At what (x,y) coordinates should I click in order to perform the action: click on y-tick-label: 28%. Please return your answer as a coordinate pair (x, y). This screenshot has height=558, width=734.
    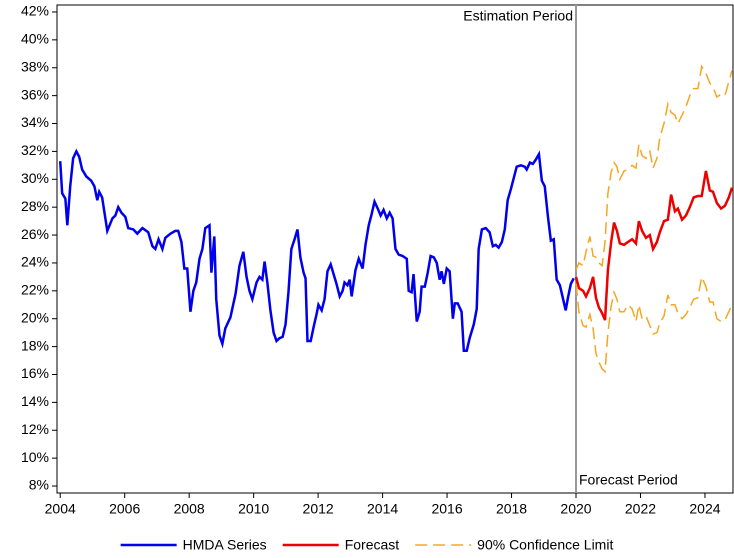
    Looking at the image, I should click on (35, 206).